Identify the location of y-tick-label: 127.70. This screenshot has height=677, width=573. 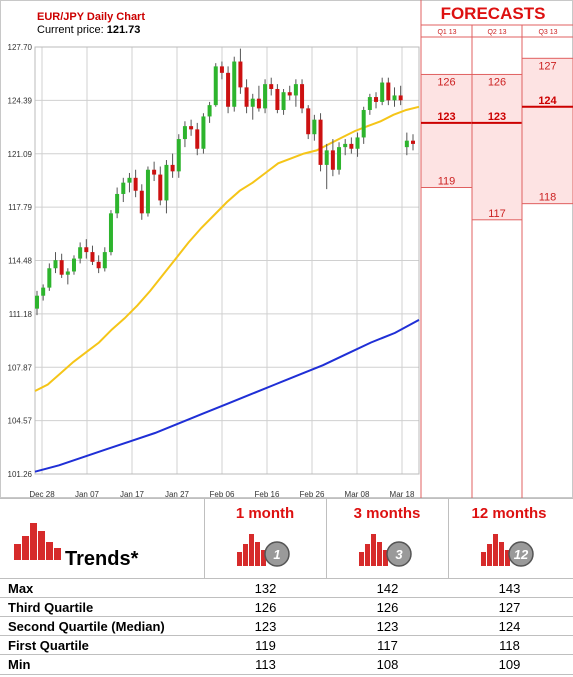
(20, 47).